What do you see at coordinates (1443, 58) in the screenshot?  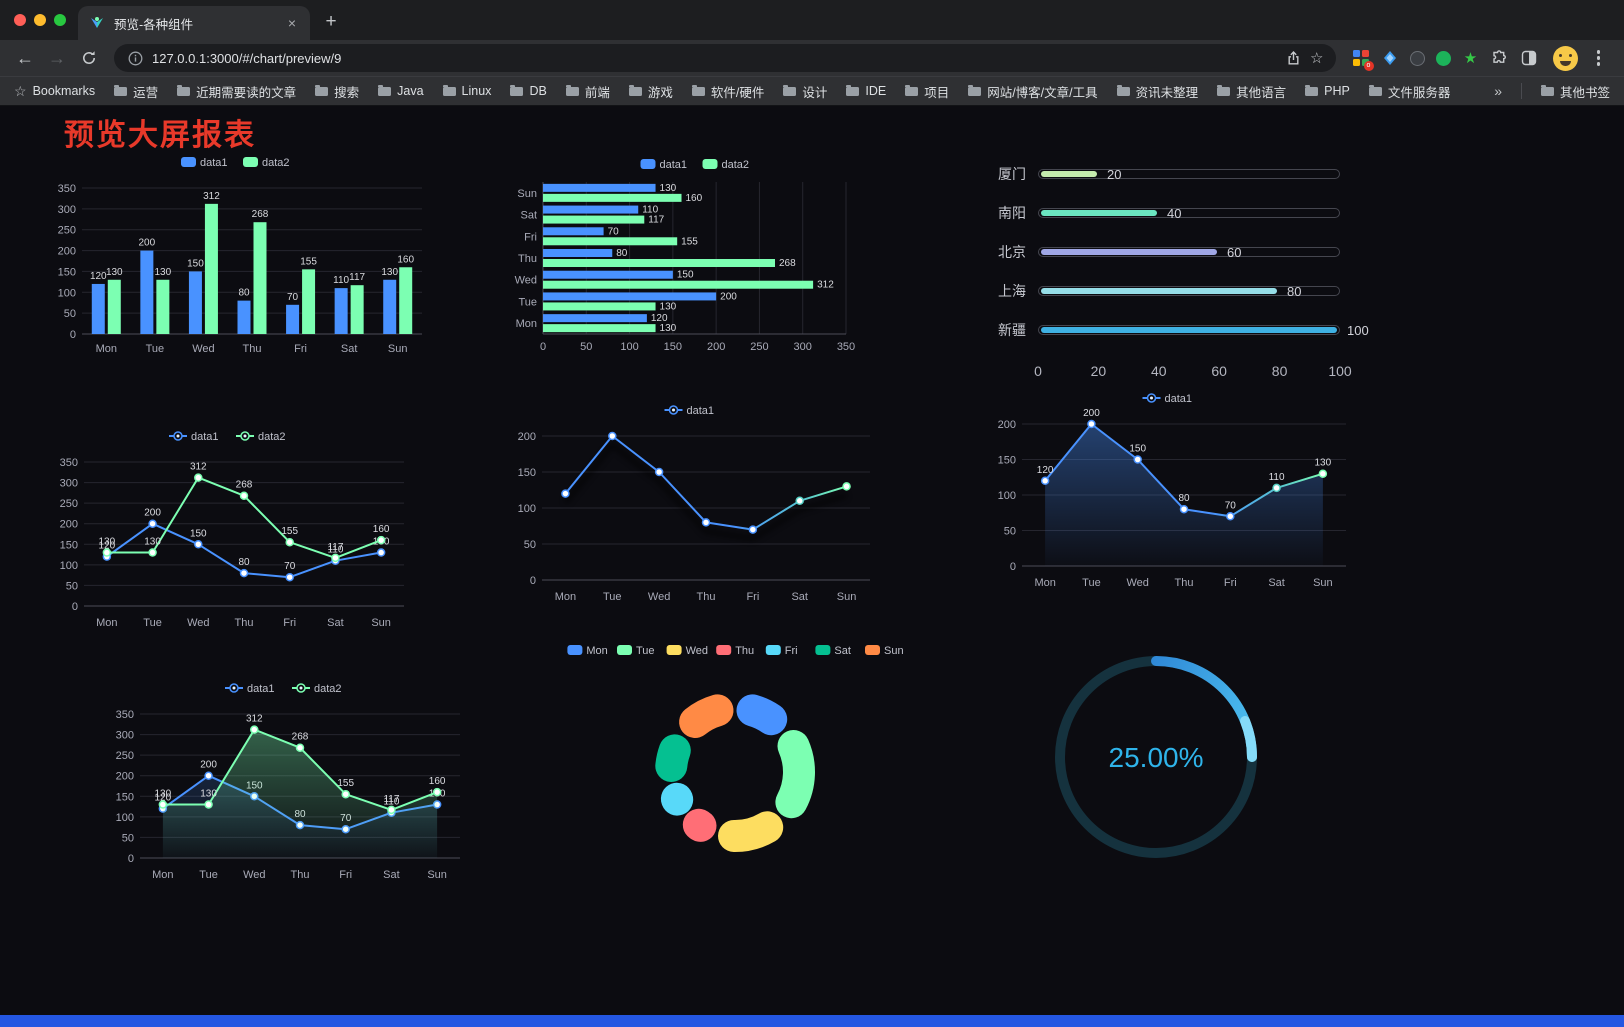 I see `extension-green-circle-icon` at bounding box center [1443, 58].